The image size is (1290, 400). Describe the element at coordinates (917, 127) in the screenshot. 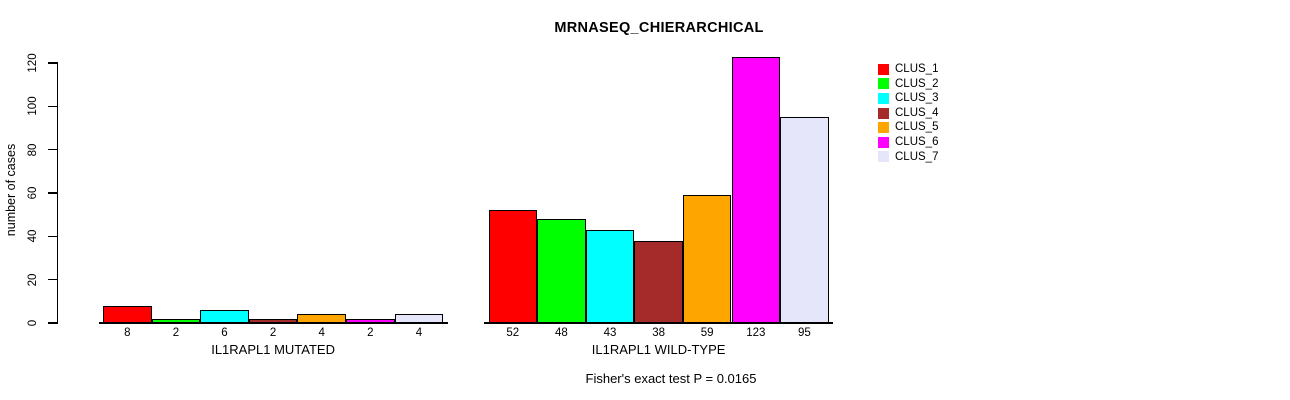

I see `legend-label: CLUS_5` at that location.